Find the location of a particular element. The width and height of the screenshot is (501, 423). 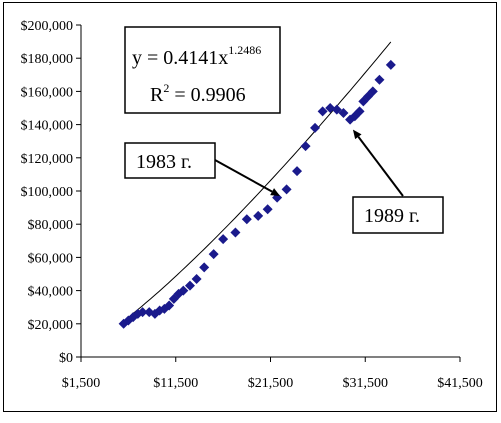

callout-1983-arrow is located at coordinates (243, 176).